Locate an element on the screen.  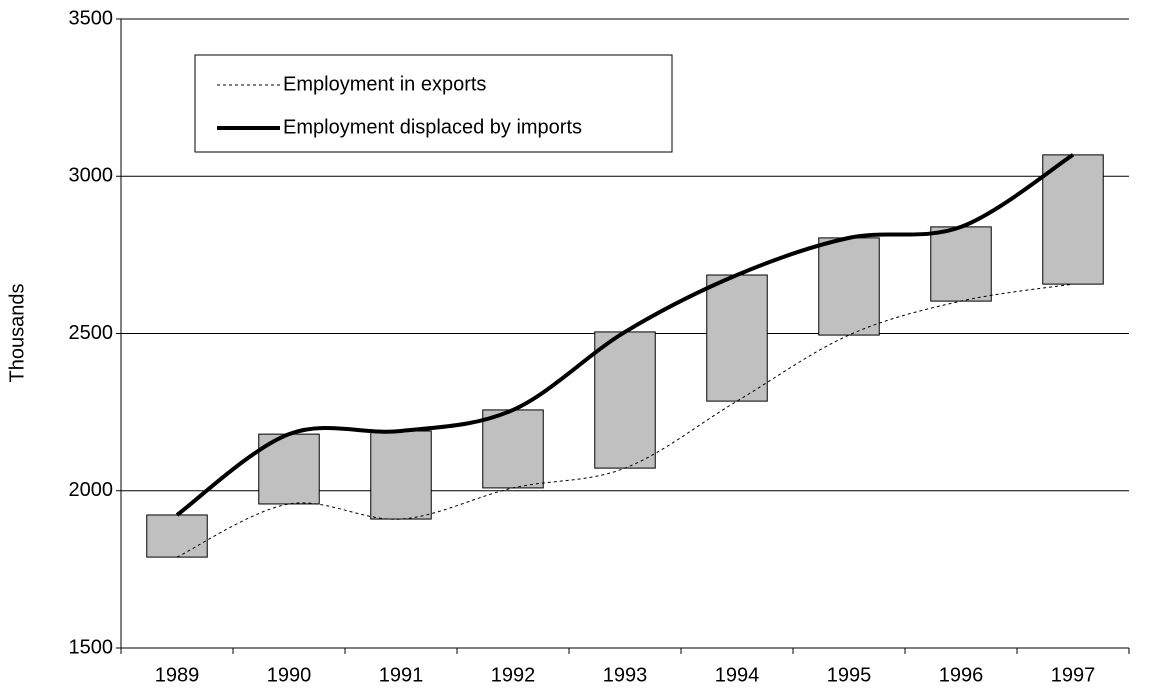
y-tick-label: 2000 is located at coordinates (91, 490).